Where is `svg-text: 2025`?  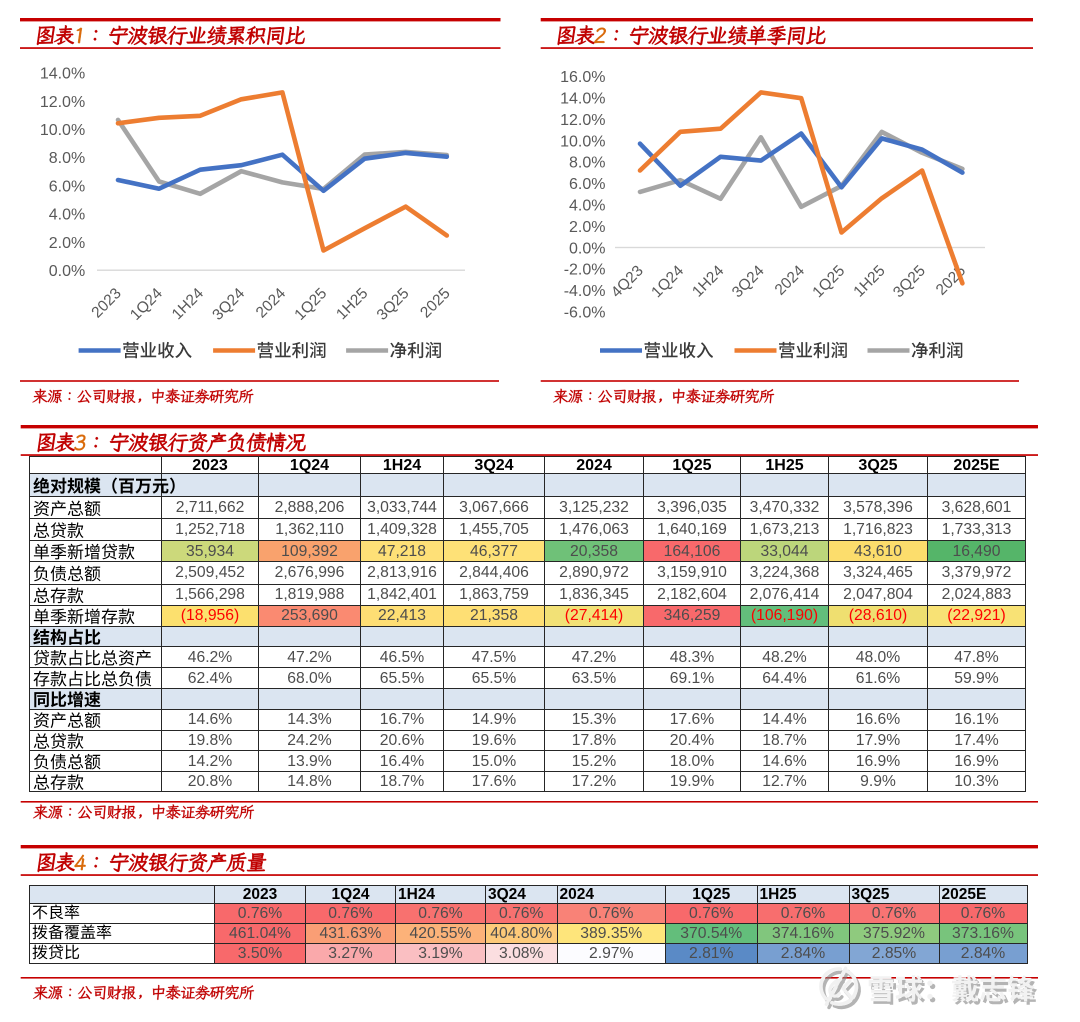 svg-text: 2025 is located at coordinates (435, 303).